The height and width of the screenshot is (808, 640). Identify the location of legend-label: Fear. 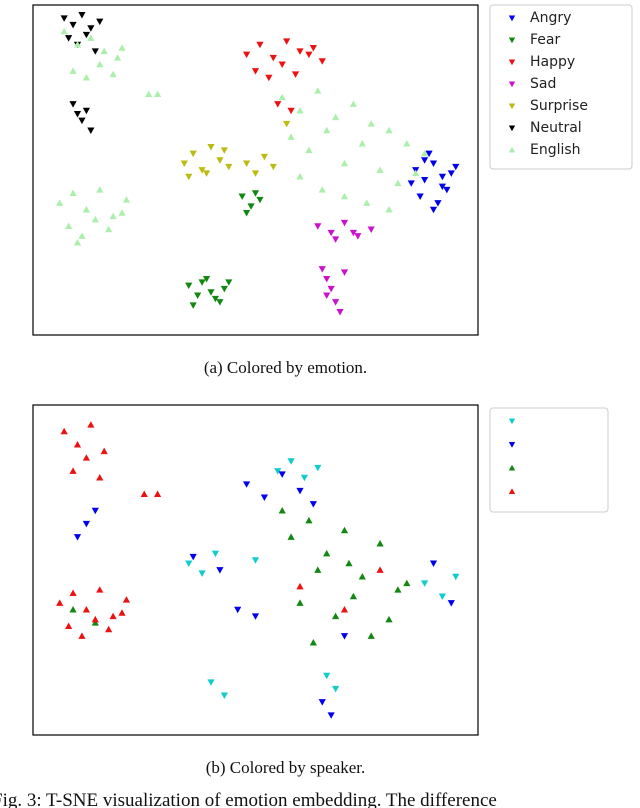
(545, 40).